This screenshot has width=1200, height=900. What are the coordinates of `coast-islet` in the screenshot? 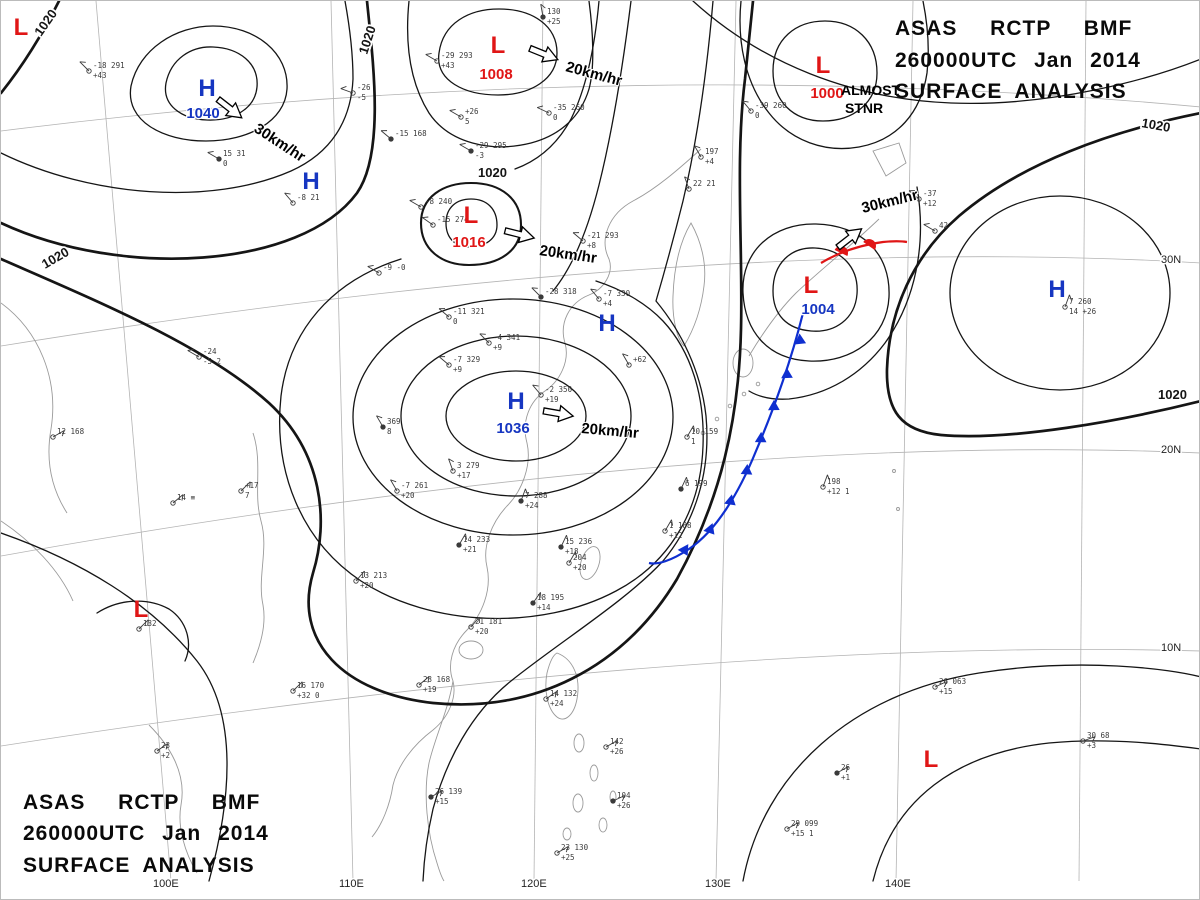 It's located at (894, 471).